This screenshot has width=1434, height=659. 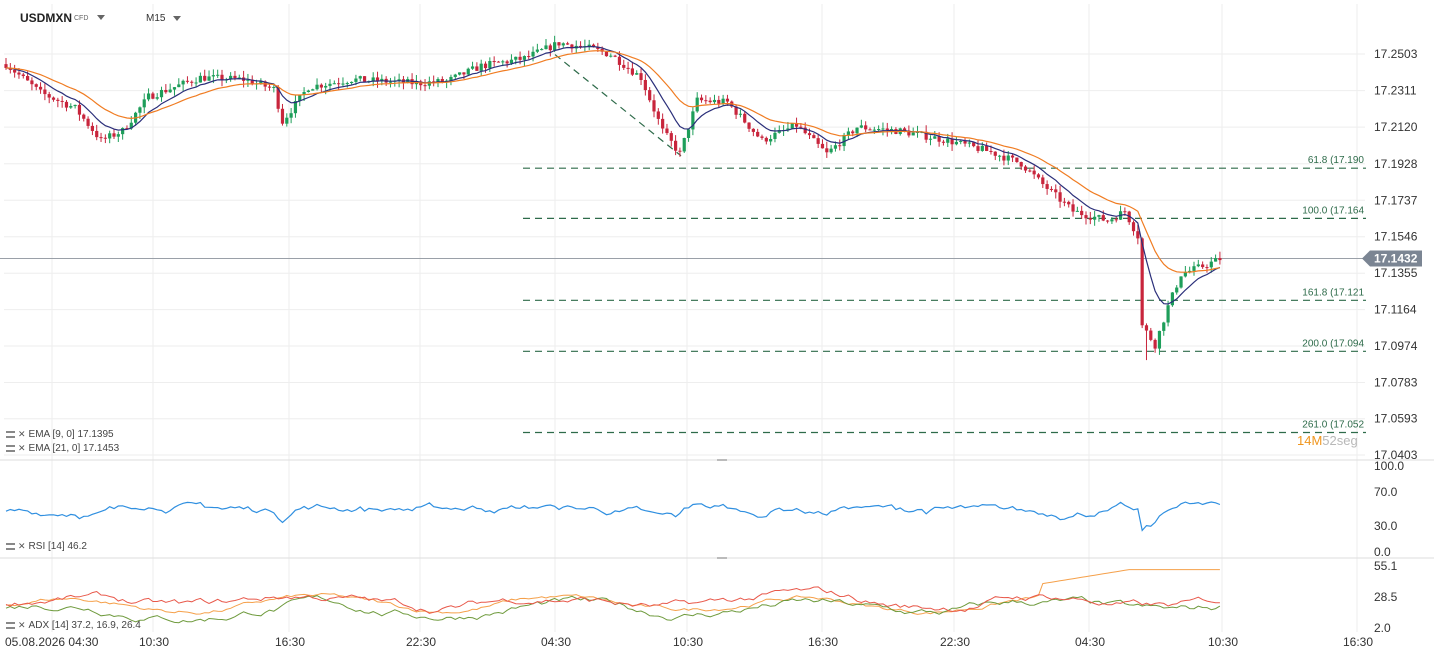 I want to click on timeframe-dropdown-icon, so click(x=177, y=18).